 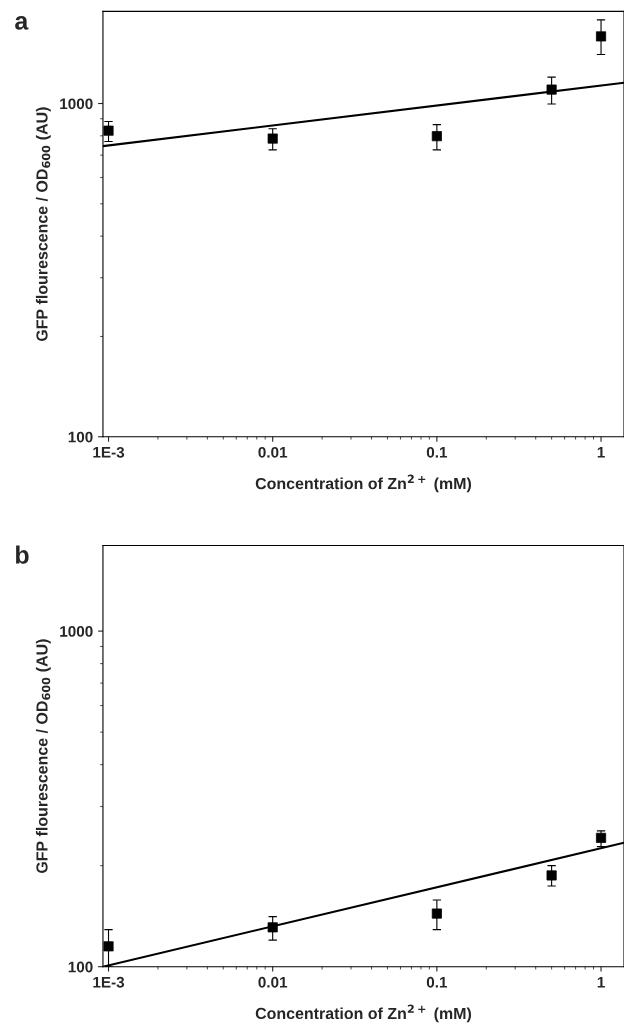 What do you see at coordinates (22, 554) in the screenshot?
I see `chart-title: b` at bounding box center [22, 554].